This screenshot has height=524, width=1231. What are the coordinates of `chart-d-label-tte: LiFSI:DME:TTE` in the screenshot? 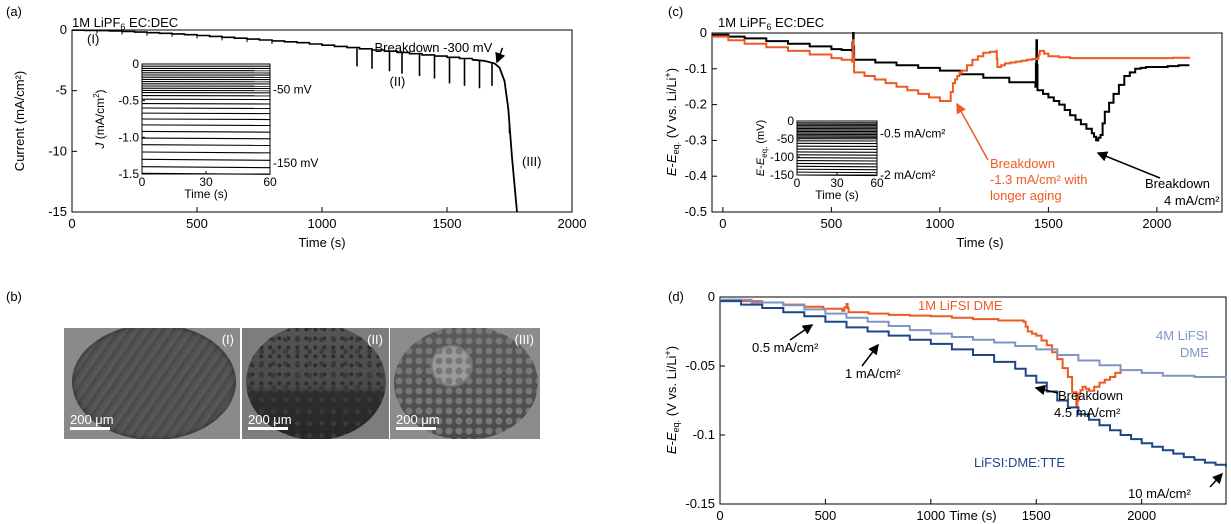 It's located at (1019, 462).